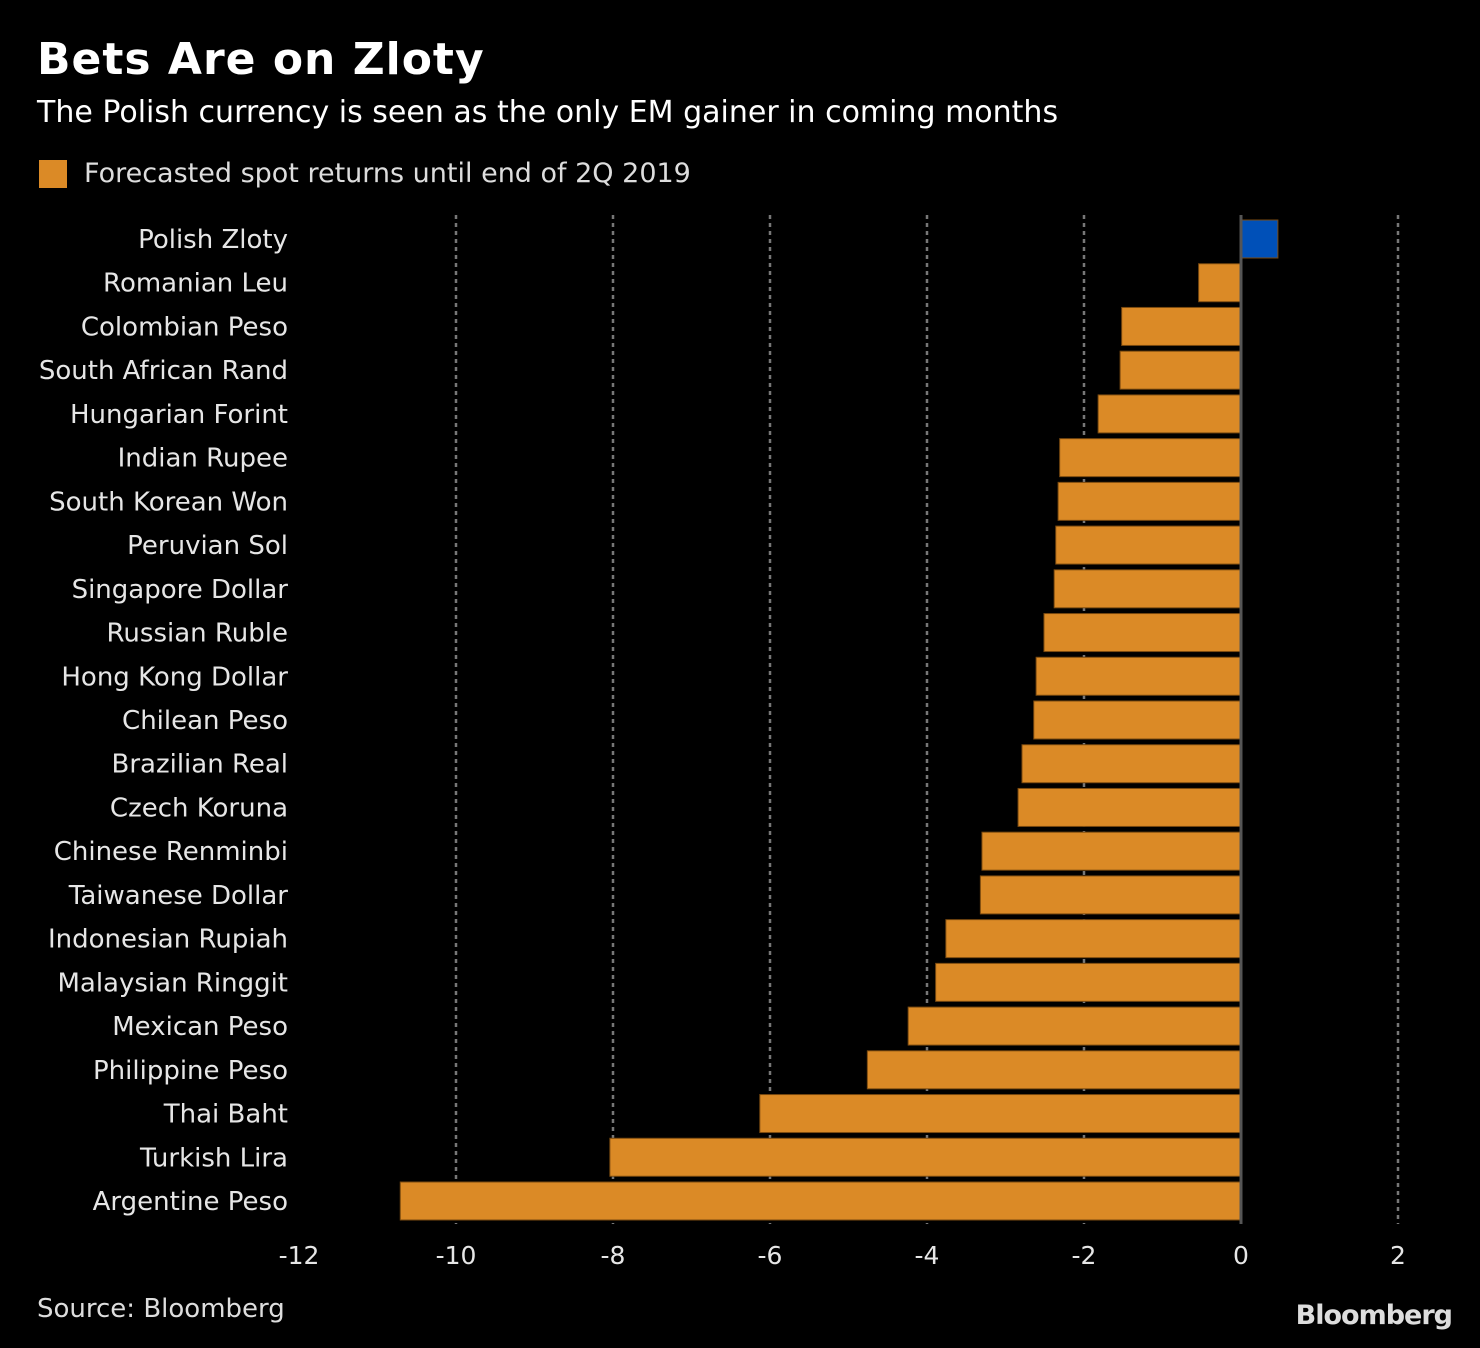  What do you see at coordinates (163, 371) in the screenshot?
I see `category-label: South African Rand` at bounding box center [163, 371].